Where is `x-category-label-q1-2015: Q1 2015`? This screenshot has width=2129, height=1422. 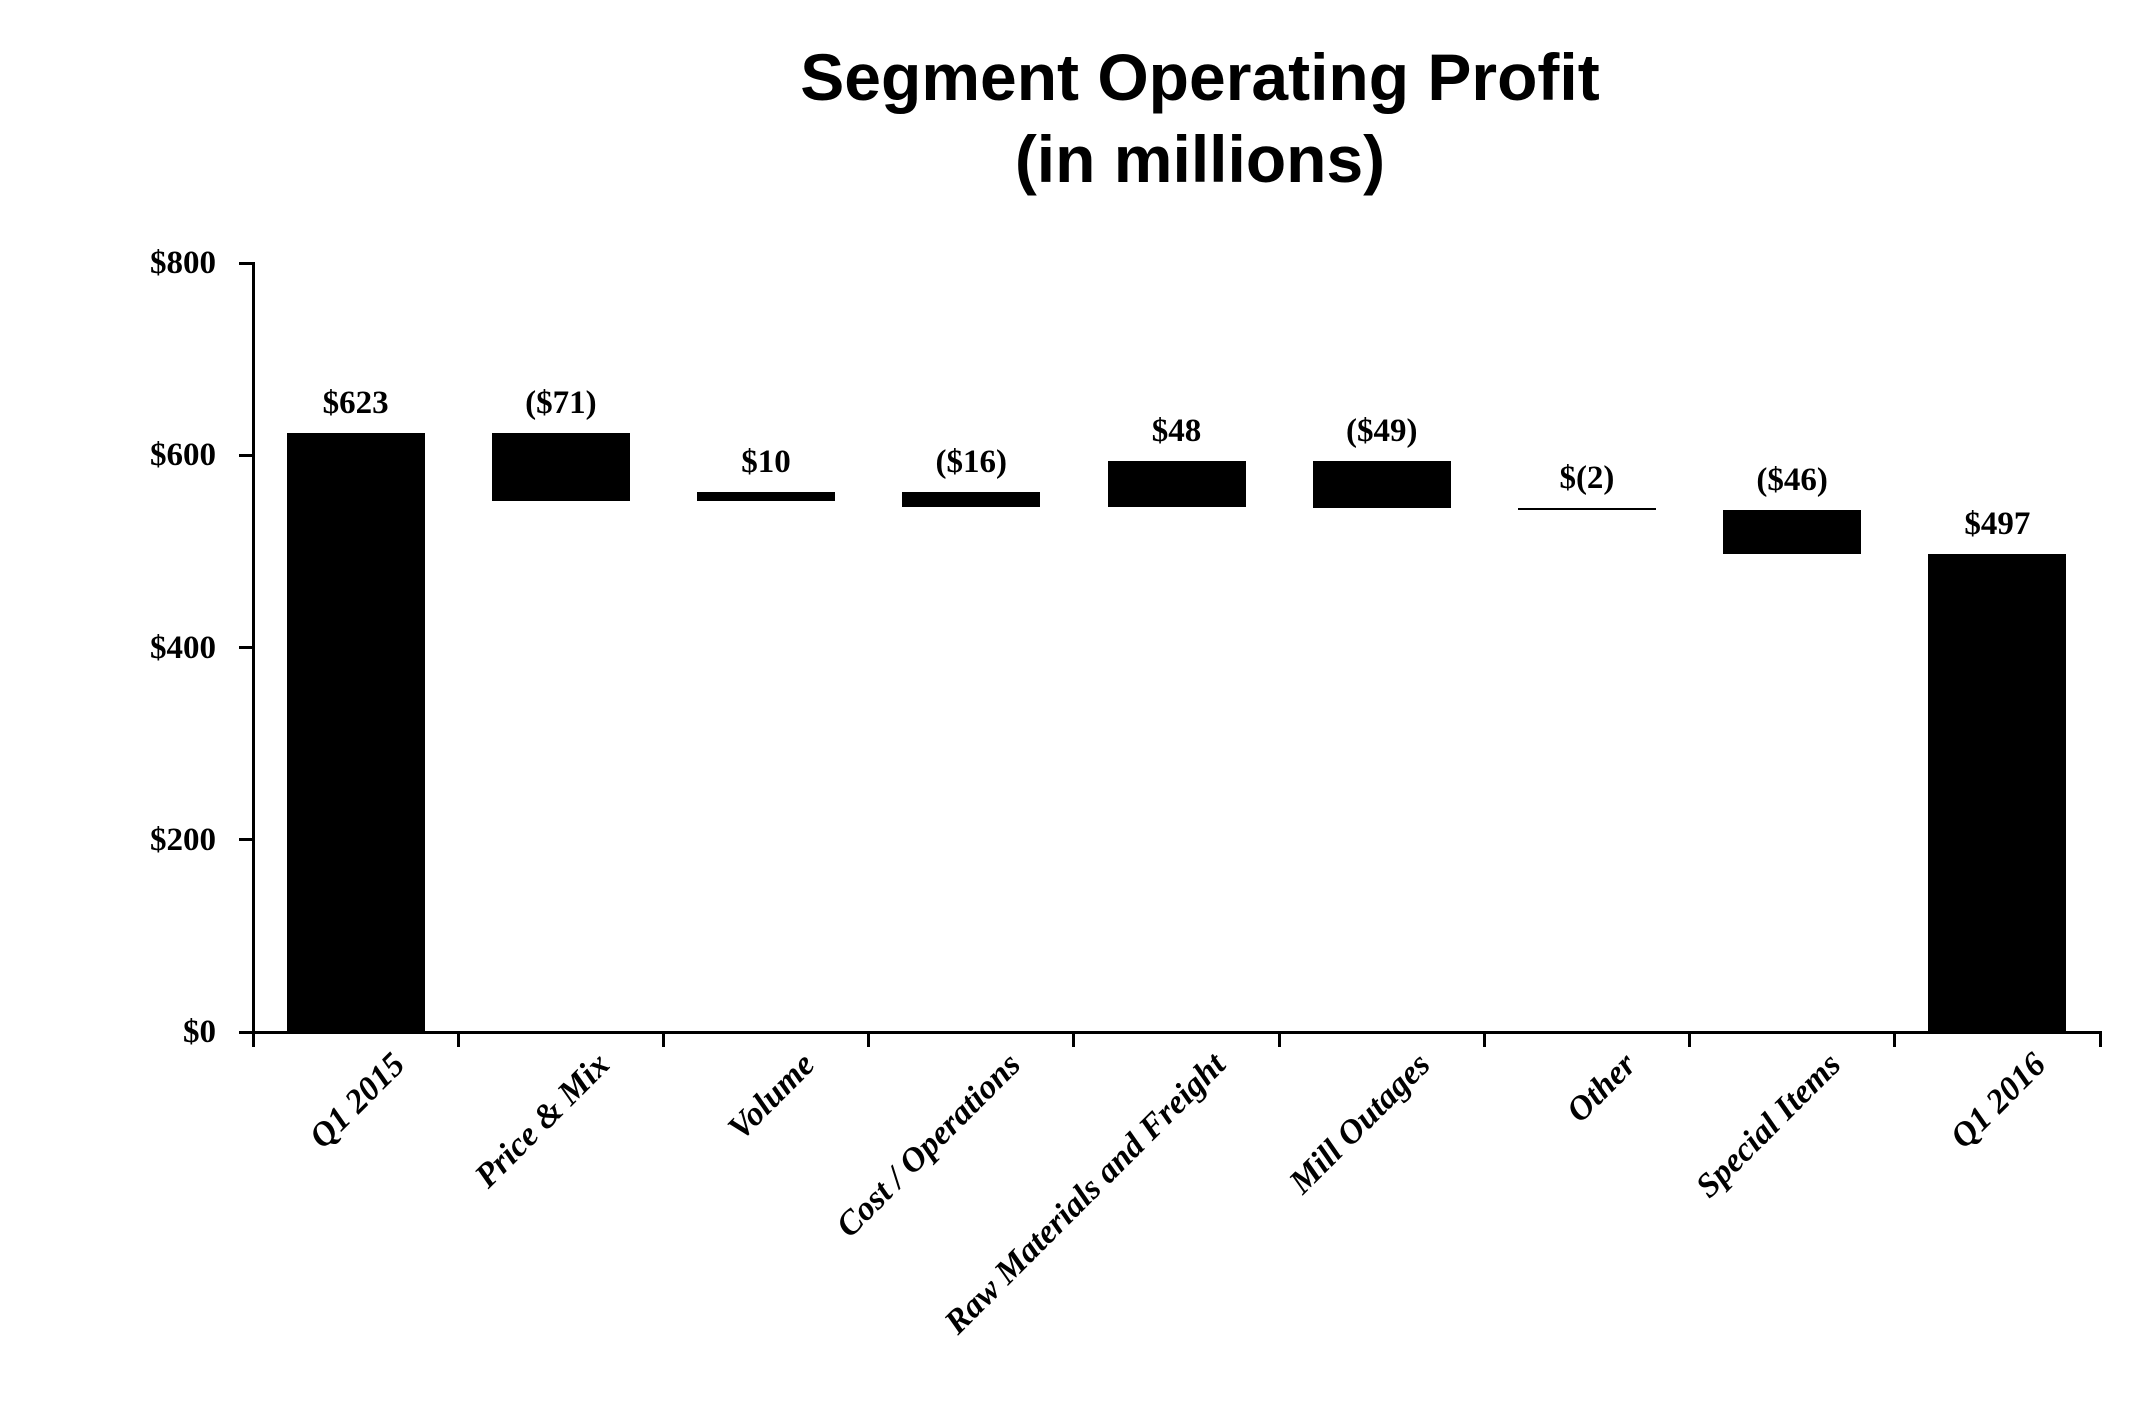
x-category-label-q1-2015: Q1 2015 is located at coordinates (357, 1101).